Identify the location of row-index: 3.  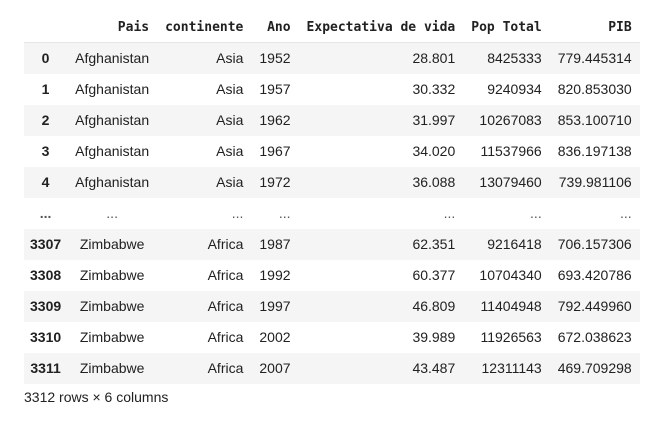
(45, 151).